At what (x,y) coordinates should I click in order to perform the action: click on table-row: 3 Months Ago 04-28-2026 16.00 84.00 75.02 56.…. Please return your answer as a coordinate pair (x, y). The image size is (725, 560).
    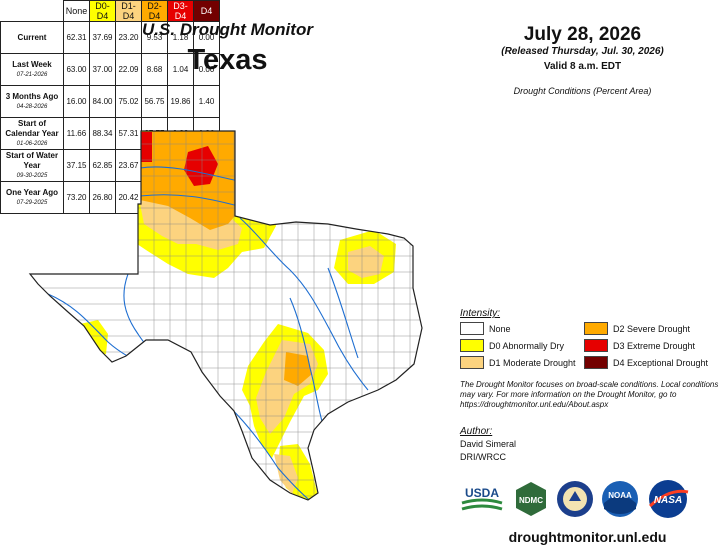
    Looking at the image, I should click on (110, 101).